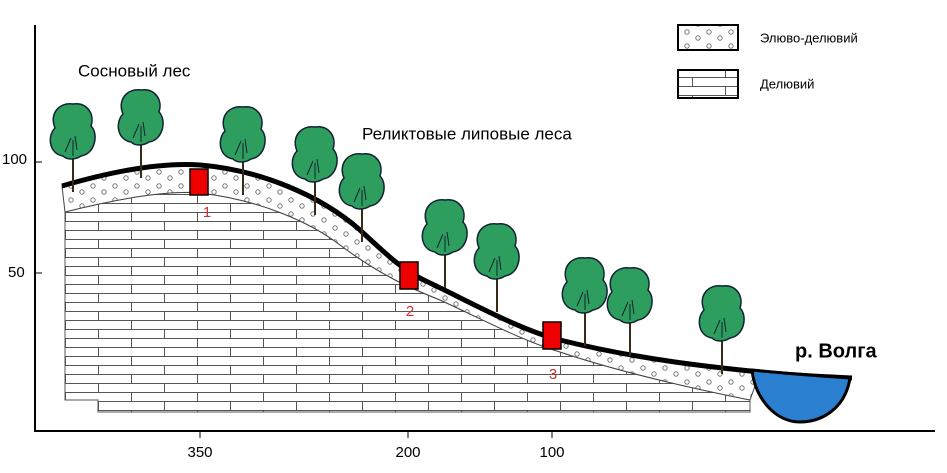 This screenshot has height=473, width=947. Describe the element at coordinates (207, 212) in the screenshot. I see `pit-label: 1` at that location.